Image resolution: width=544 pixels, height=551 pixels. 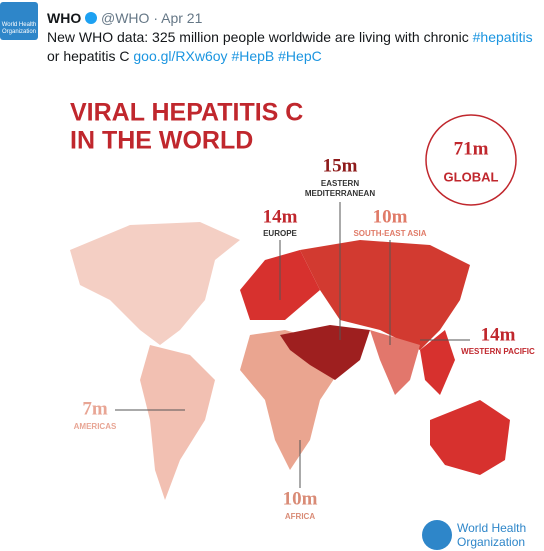 What do you see at coordinates (19, 32) in the screenshot?
I see `avatar-text: Organization` at bounding box center [19, 32].